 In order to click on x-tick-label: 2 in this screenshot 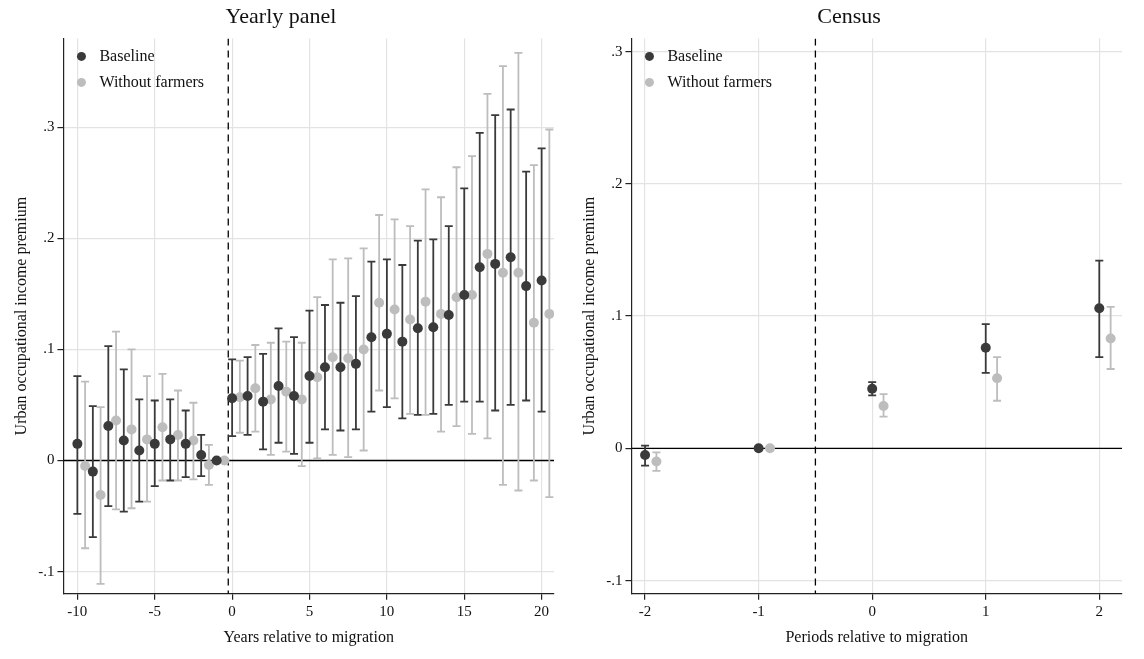, I will do `click(1099, 610)`.